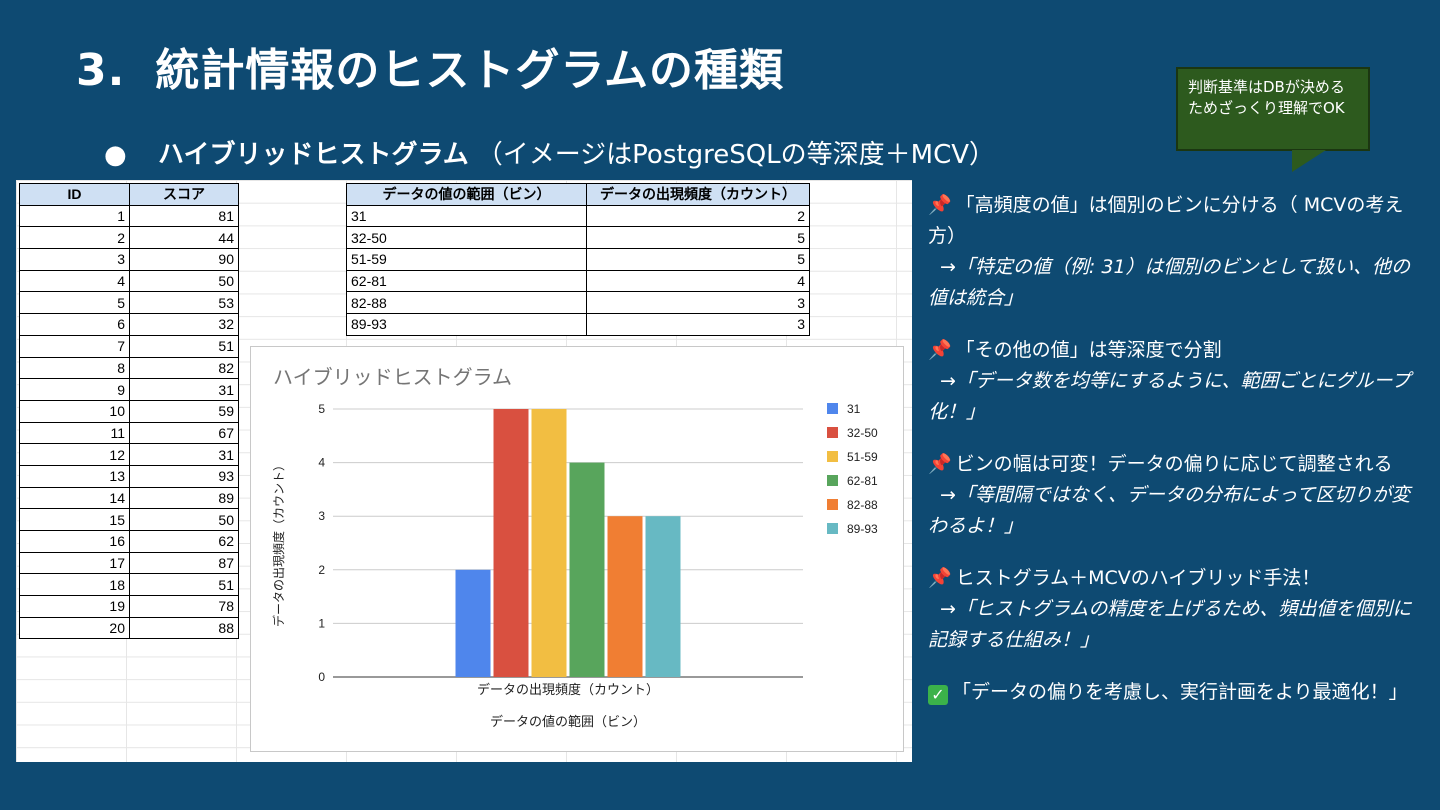  I want to click on legend-label: 82-88, so click(862, 505).